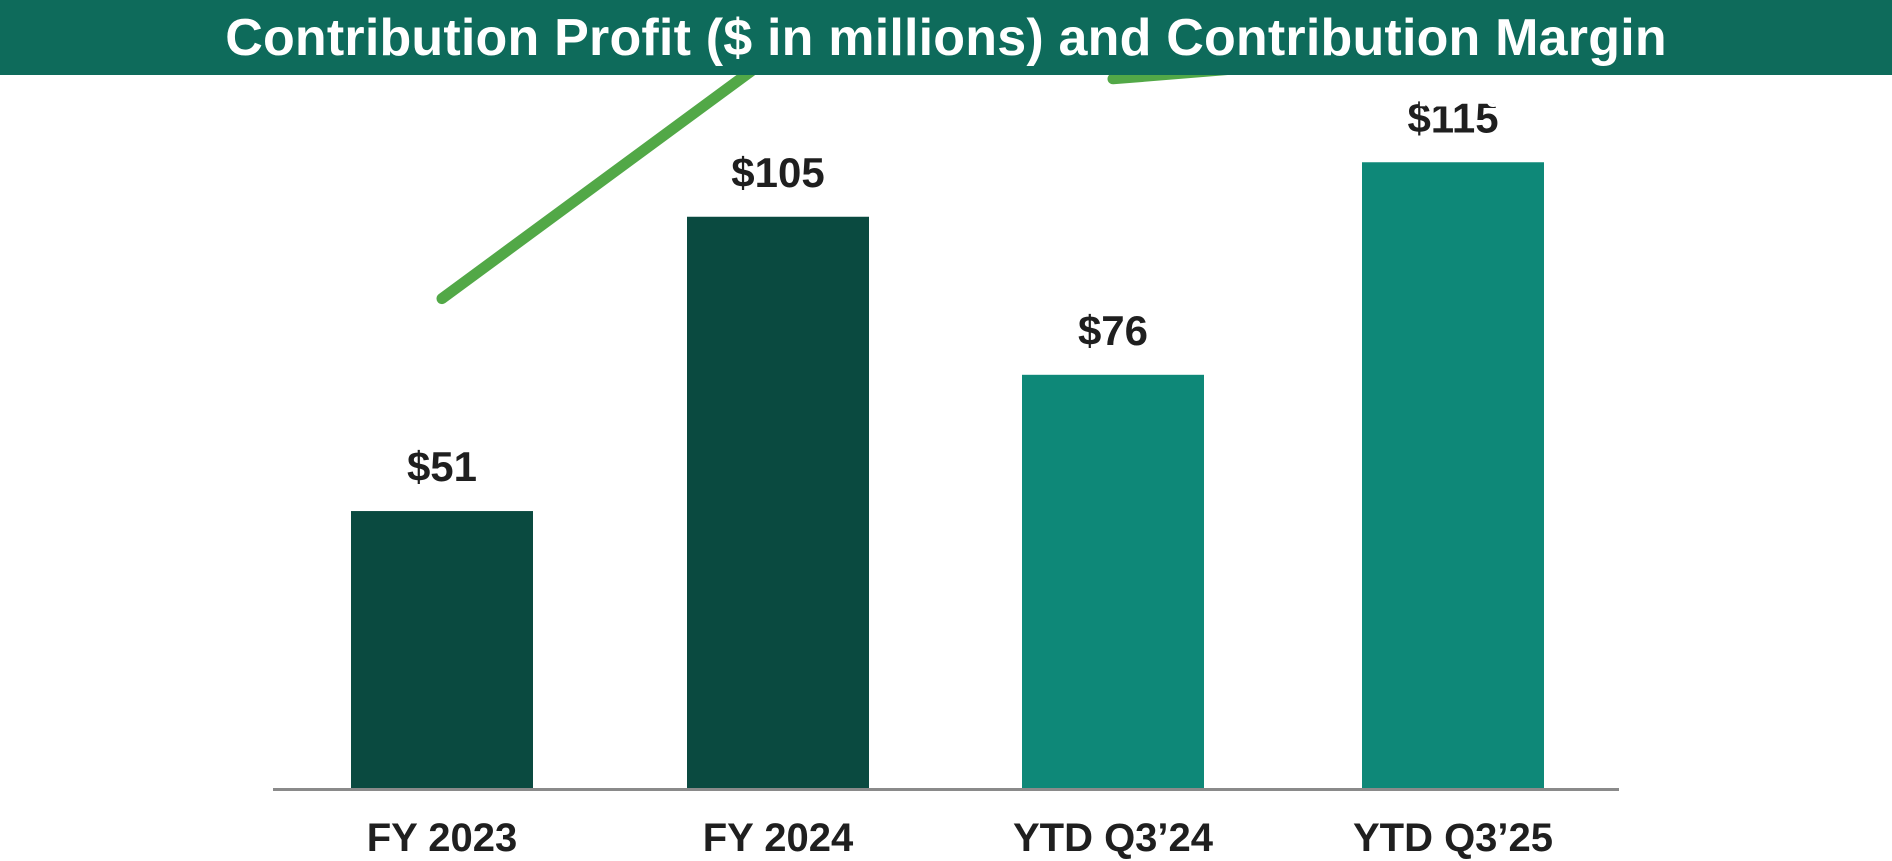 Image resolution: width=1892 pixels, height=861 pixels. I want to click on value-label-1: $51, so click(442, 466).